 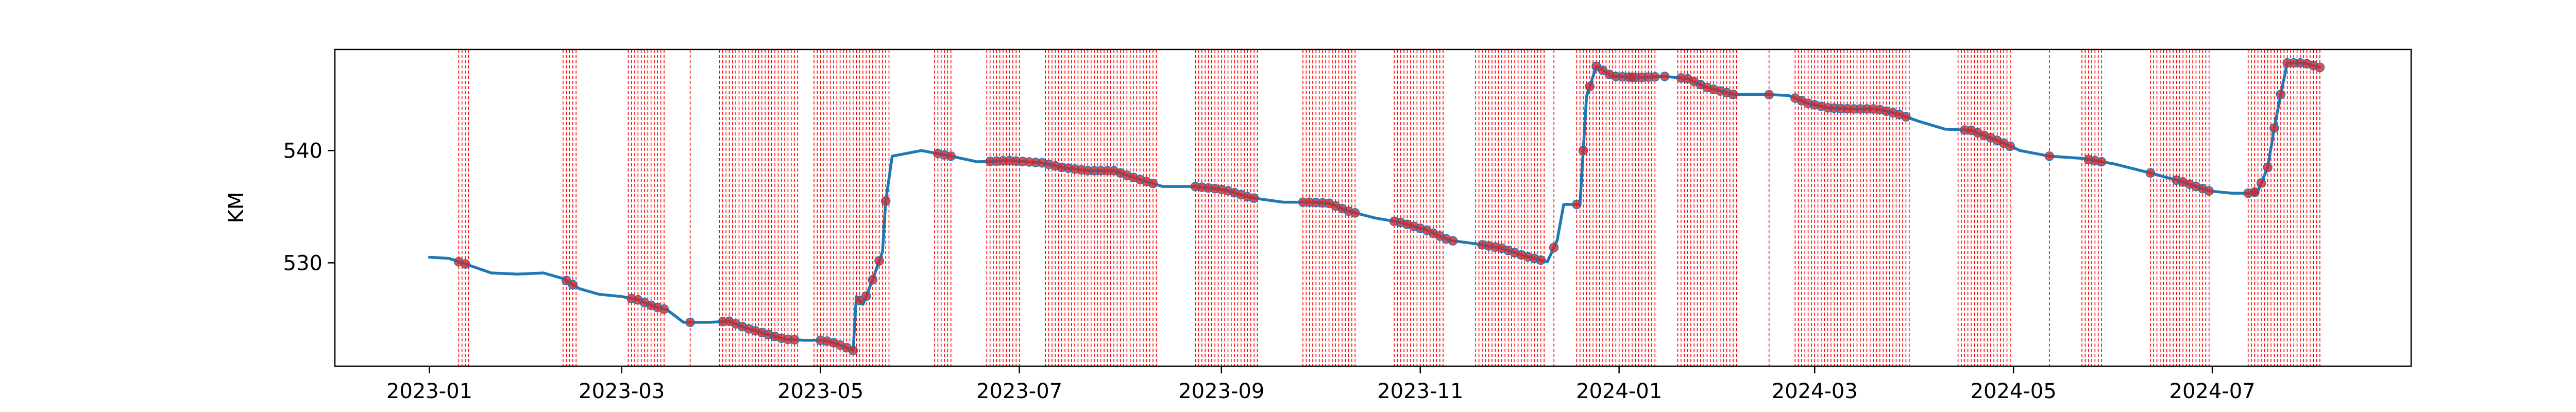 I want to click on y-tick-label: 530, so click(x=303, y=263).